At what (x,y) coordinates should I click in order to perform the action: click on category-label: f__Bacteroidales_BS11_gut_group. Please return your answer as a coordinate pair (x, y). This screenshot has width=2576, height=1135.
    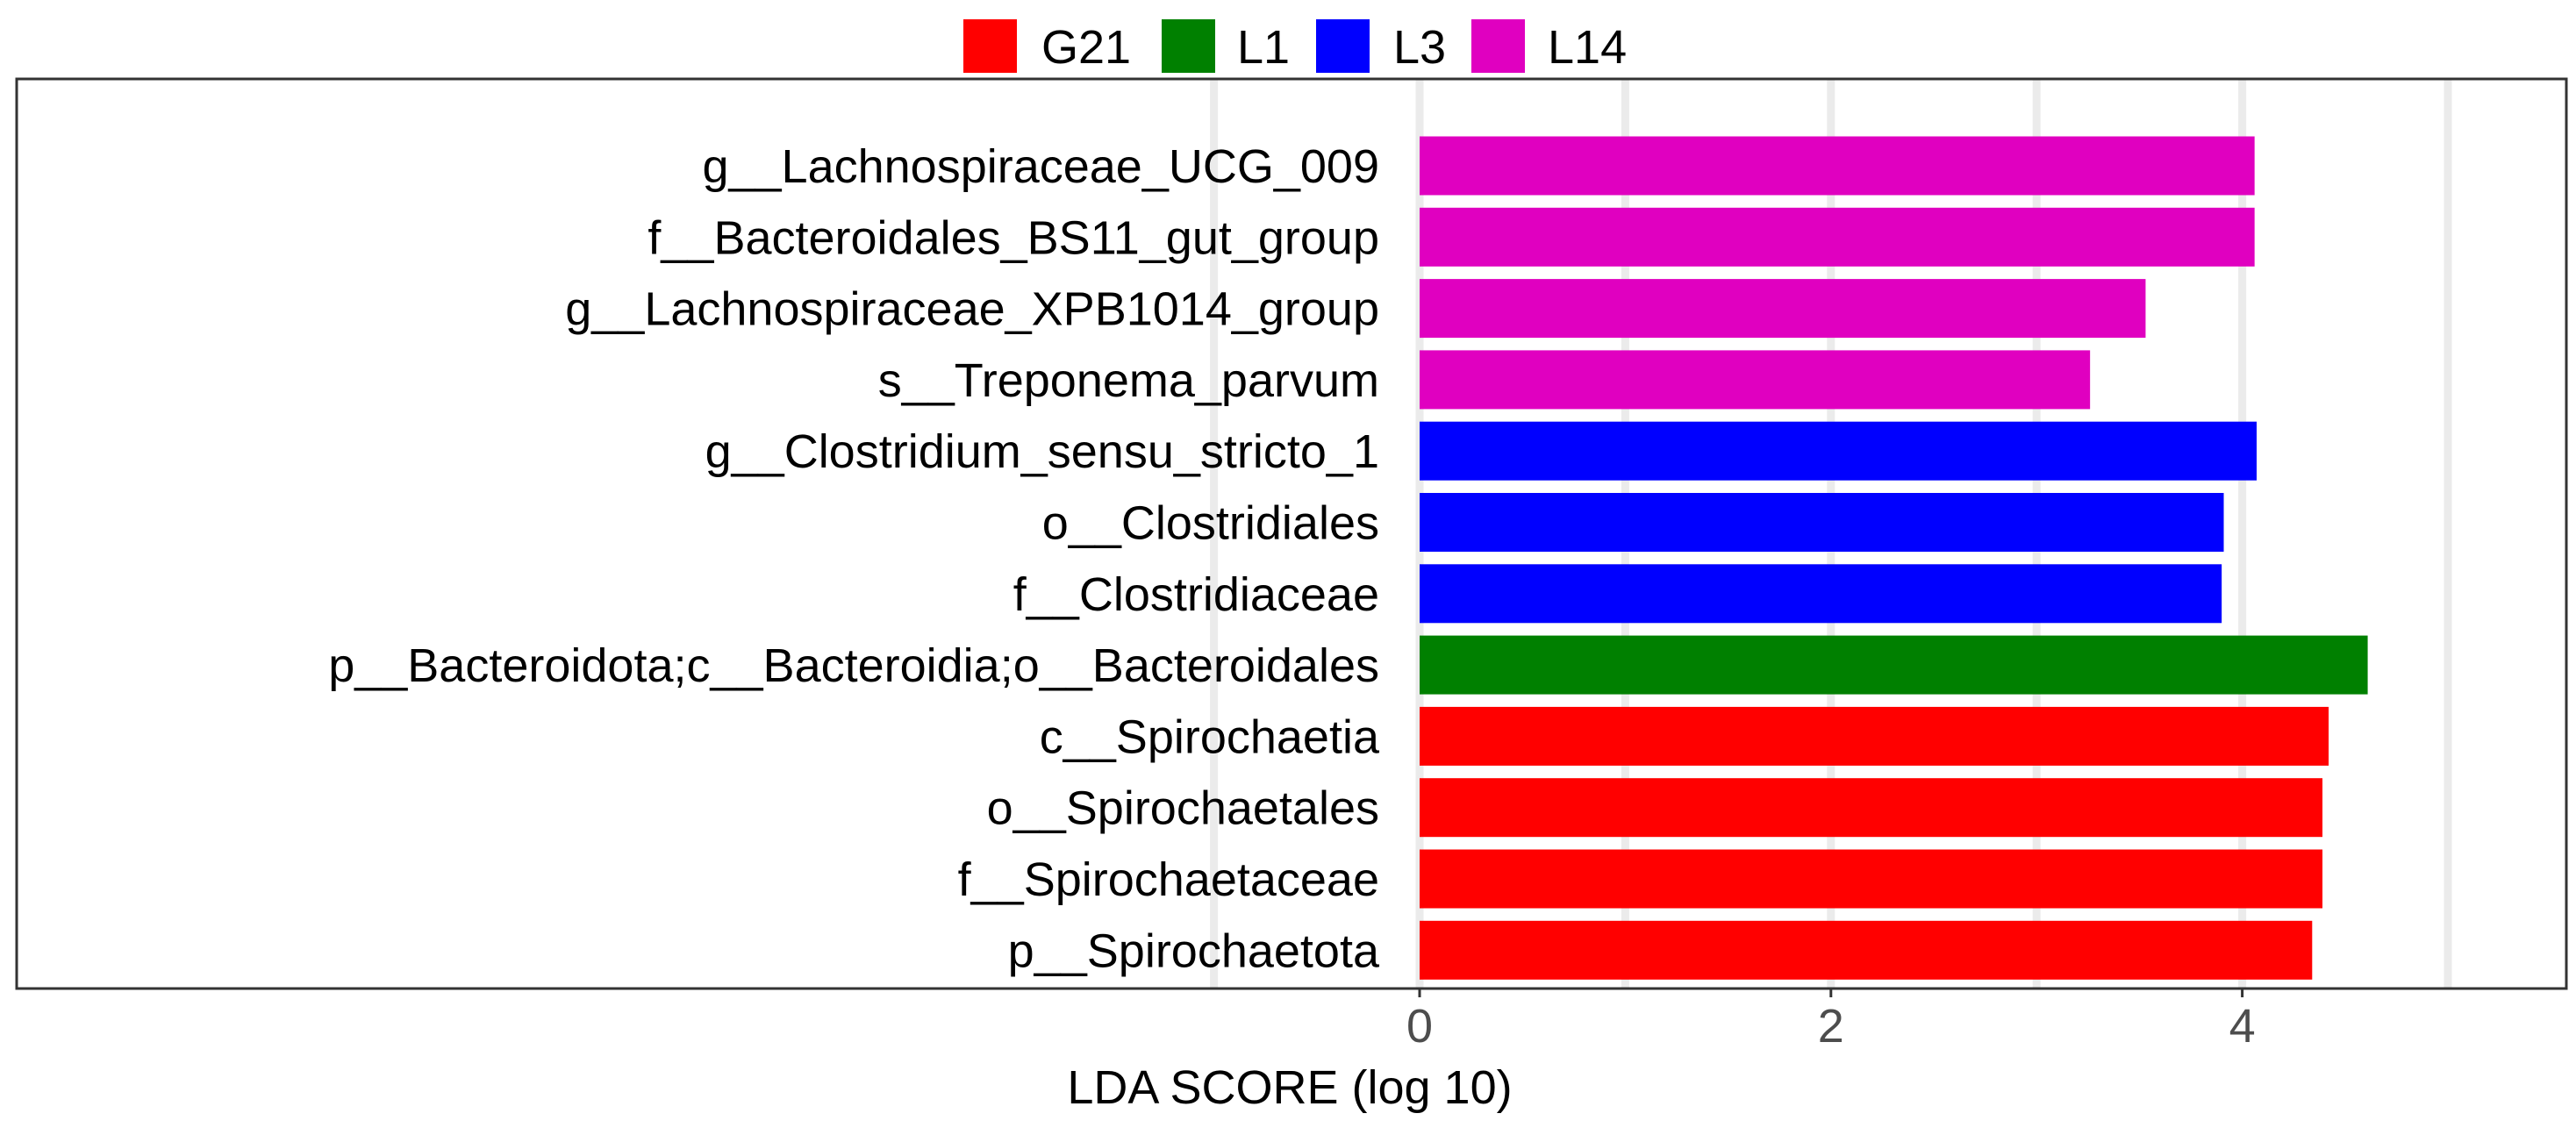
    Looking at the image, I should click on (1013, 237).